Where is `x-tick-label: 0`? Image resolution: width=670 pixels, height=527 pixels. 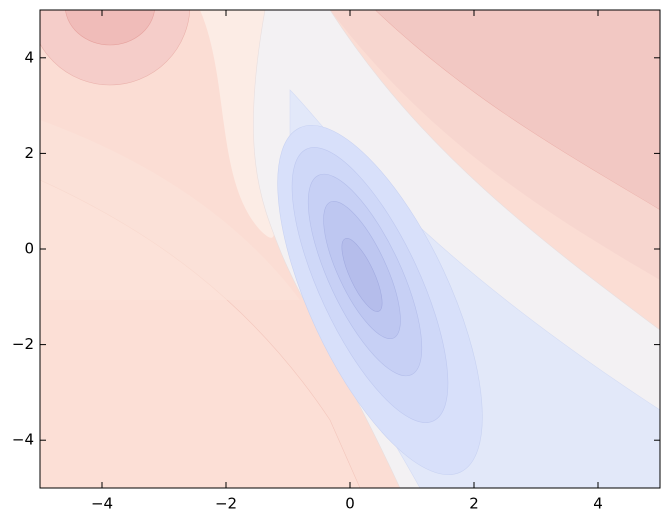
x-tick-label: 0 is located at coordinates (350, 504).